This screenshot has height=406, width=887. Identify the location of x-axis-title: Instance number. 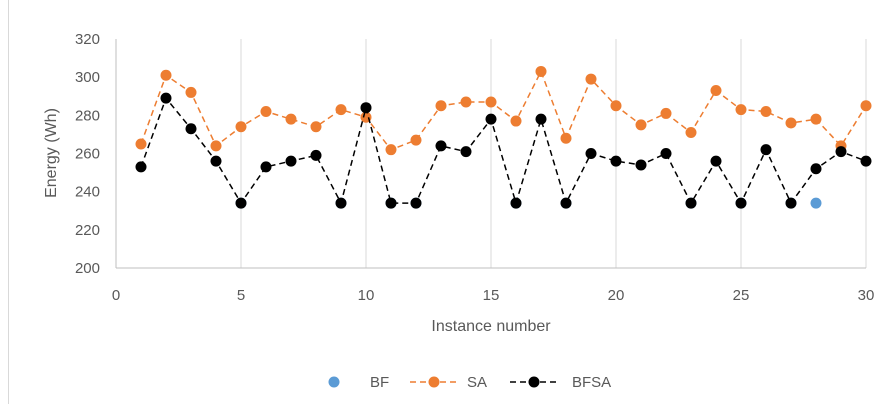
(491, 326).